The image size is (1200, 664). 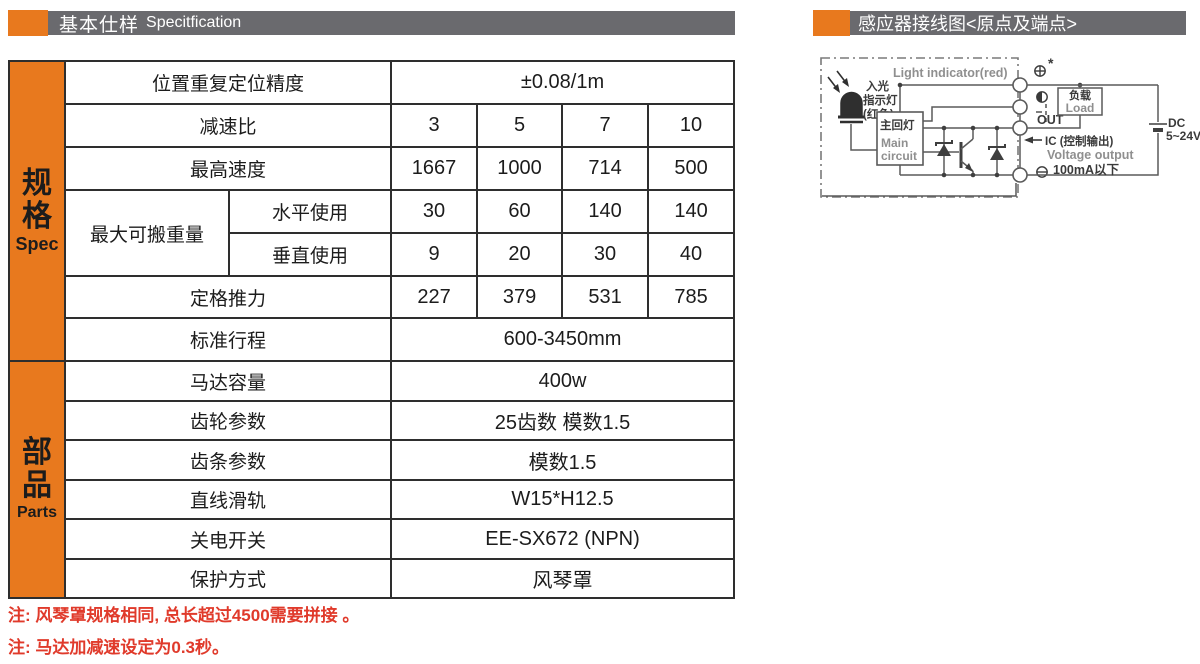 What do you see at coordinates (691, 211) in the screenshot?
I see `cell-payload-h-4: 140` at bounding box center [691, 211].